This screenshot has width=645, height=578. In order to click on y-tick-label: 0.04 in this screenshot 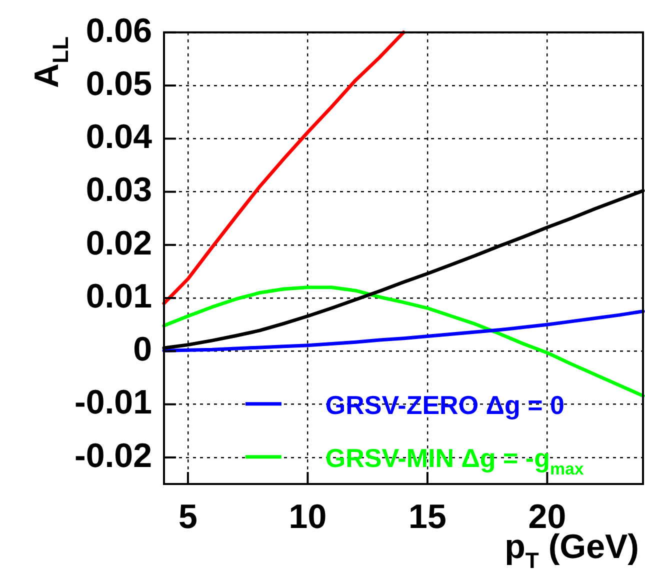, I will do `click(119, 137)`.